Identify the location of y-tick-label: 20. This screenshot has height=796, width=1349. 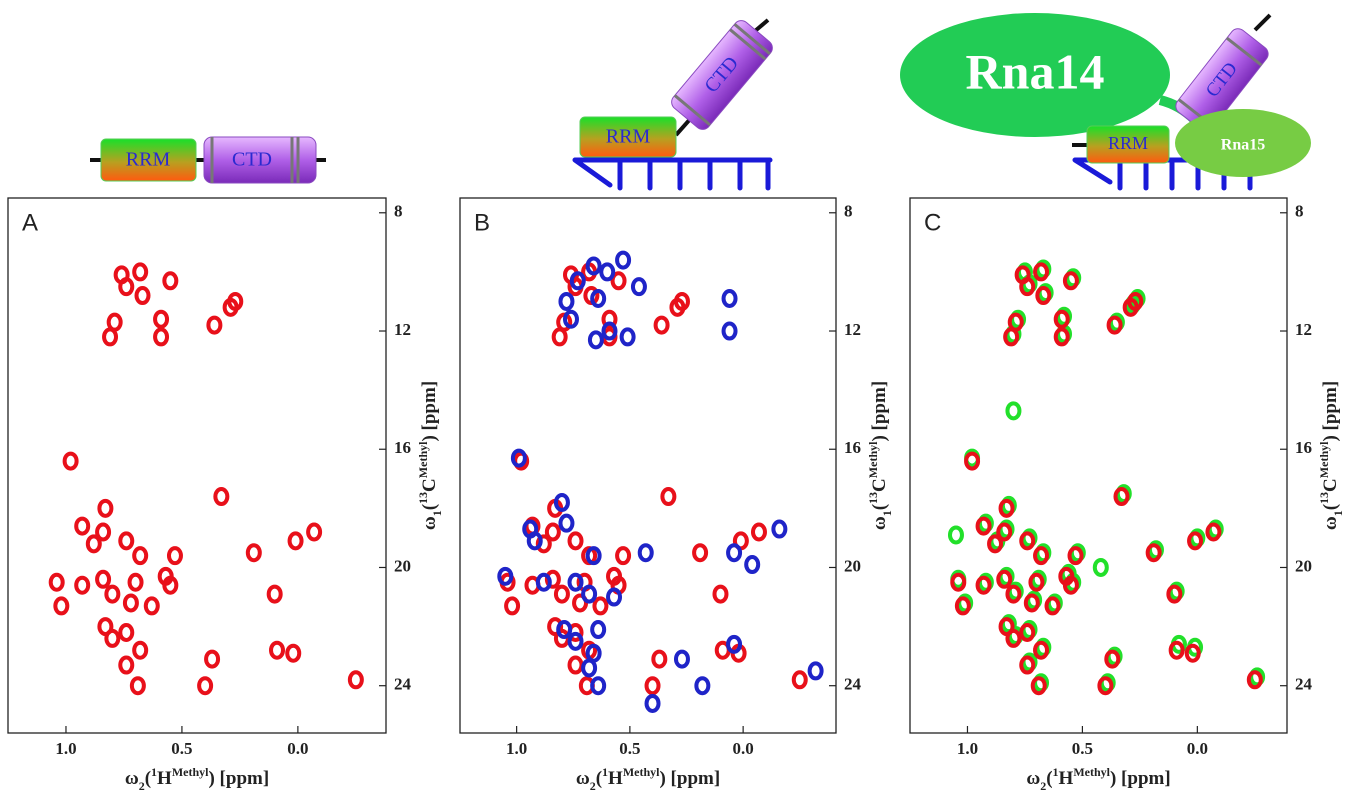
(852, 565).